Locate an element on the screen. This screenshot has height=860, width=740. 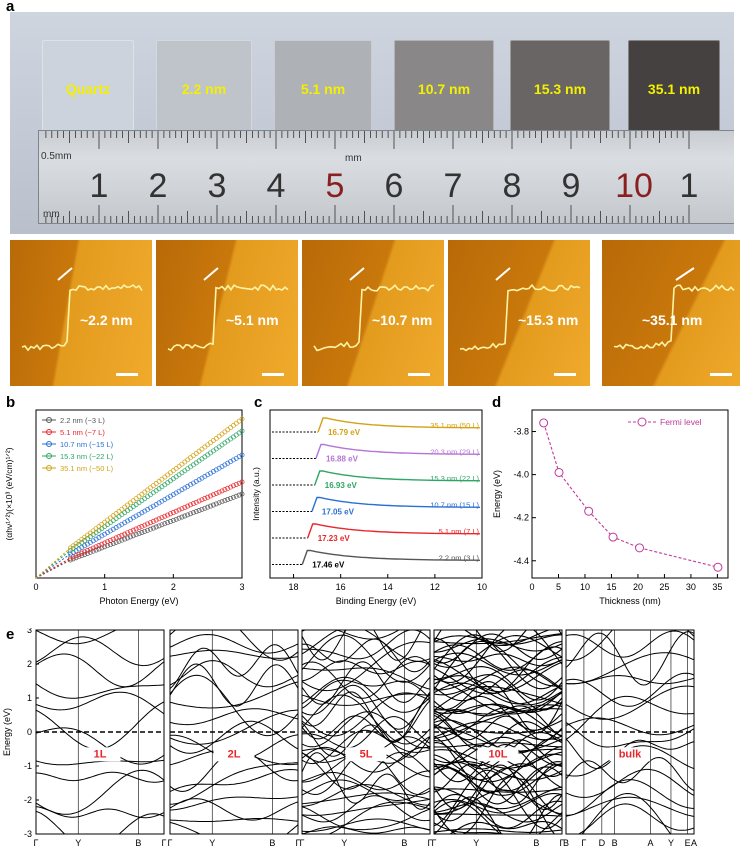
panel-letter-e: e is located at coordinates (10, 634).